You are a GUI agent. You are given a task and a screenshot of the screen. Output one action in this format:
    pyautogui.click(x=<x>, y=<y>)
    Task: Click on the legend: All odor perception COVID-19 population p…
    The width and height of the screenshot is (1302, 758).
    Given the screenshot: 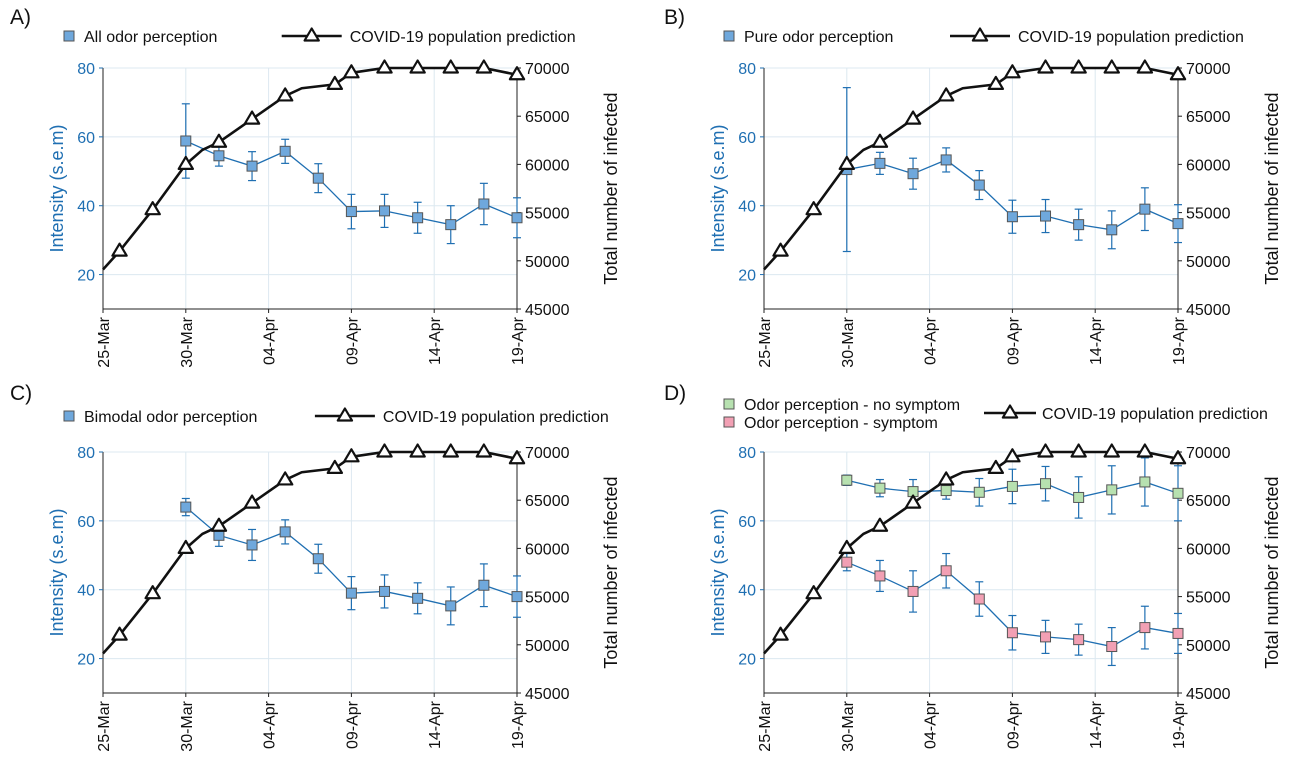 What is the action you would take?
    pyautogui.click(x=319, y=36)
    